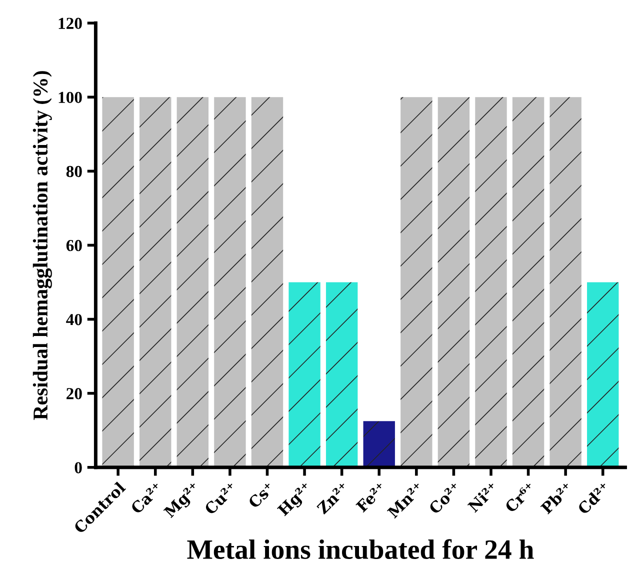  I want to click on y-tick-label: 80, so click(74, 172).